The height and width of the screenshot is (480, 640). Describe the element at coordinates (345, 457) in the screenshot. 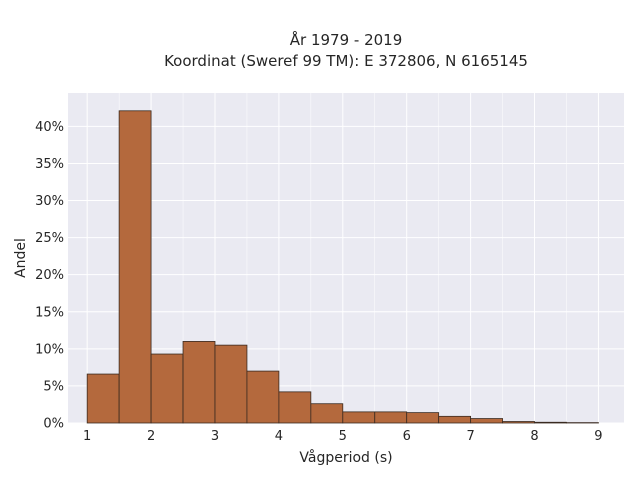

I see `x-axis-label: Vågperiod (s)` at that location.